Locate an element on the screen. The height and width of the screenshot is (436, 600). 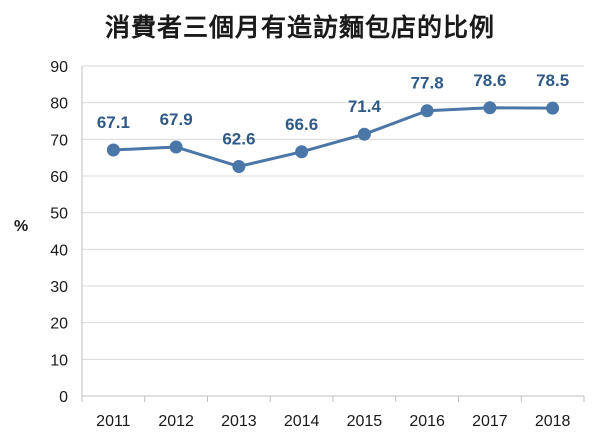
y-tick-label: 60 is located at coordinates (59, 177).